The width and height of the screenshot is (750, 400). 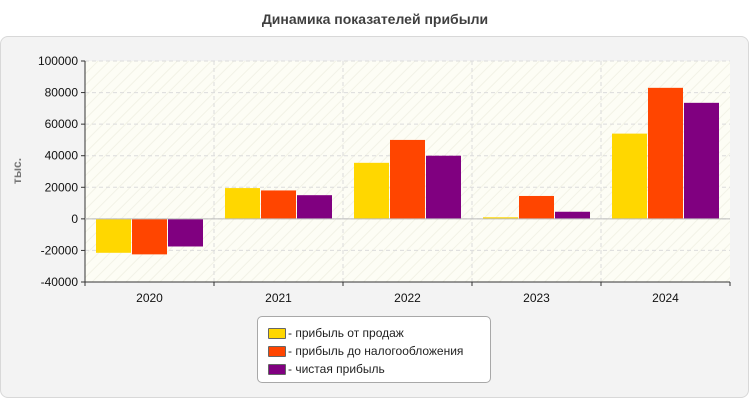 I want to click on legend-item: - прибыль до налогообложения, so click(x=374, y=351).